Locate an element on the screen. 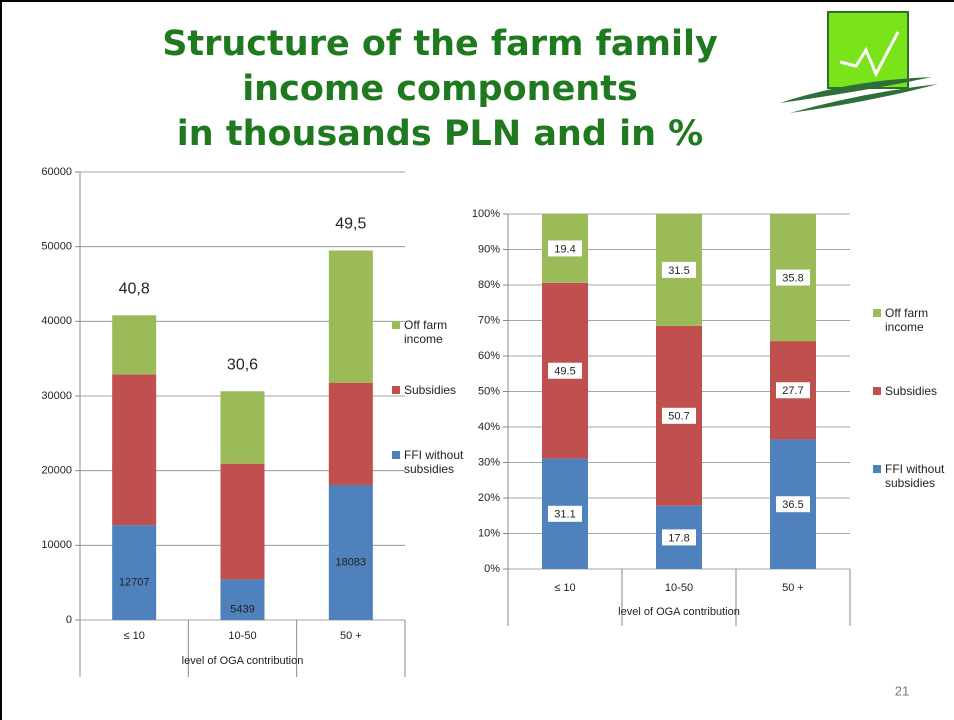 The width and height of the screenshot is (954, 720). value-label: 17.8 is located at coordinates (678, 538).